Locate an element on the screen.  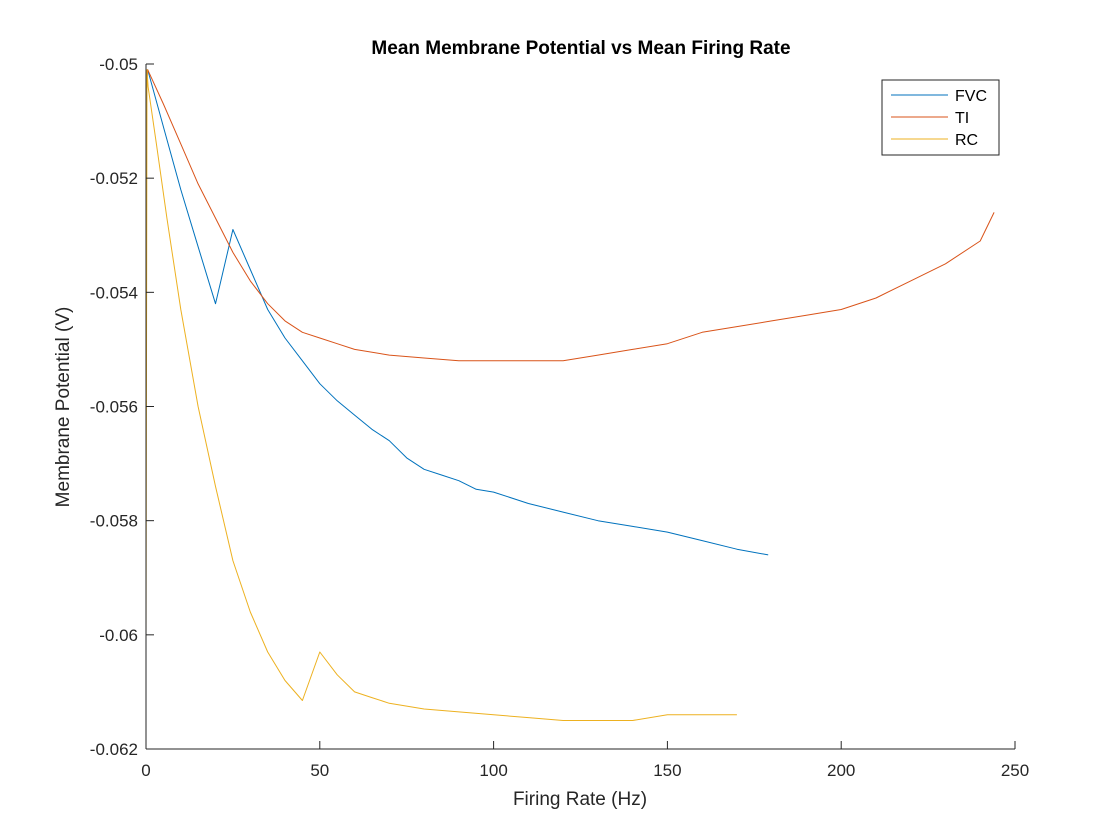
x-tick-label: 50 is located at coordinates (319, 770).